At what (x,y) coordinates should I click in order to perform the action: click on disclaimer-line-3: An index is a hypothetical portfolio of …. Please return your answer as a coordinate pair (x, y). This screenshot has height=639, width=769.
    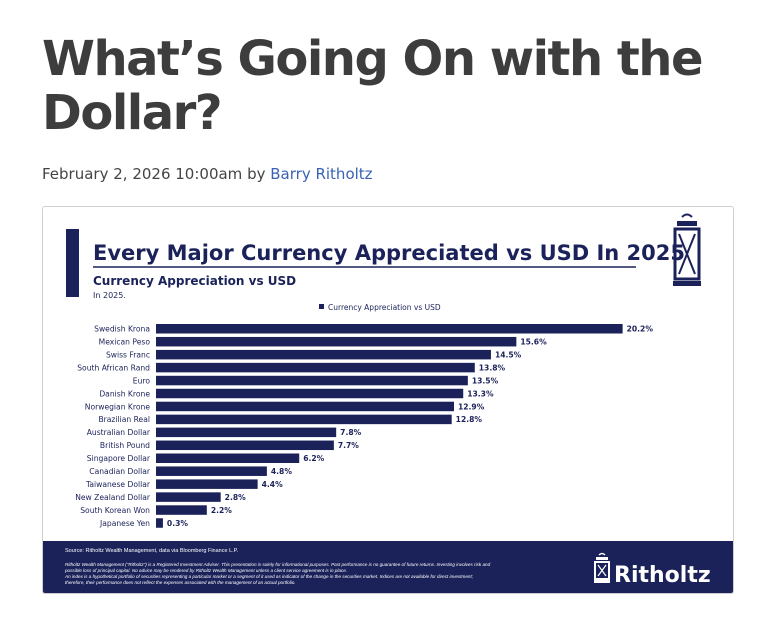
    Looking at the image, I should click on (269, 576).